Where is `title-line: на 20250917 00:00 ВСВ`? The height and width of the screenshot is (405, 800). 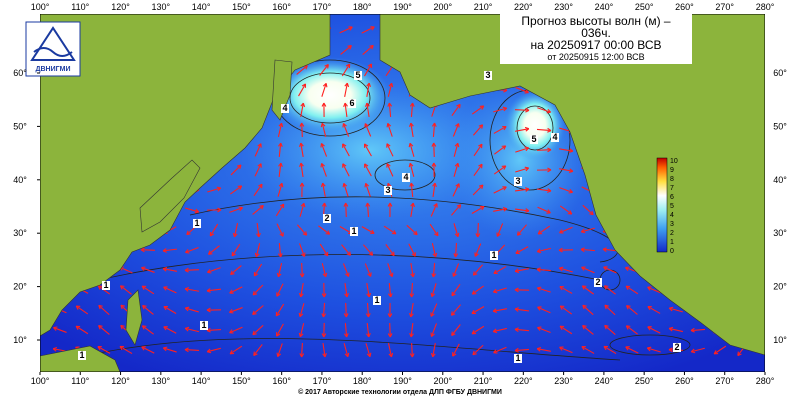 title-line: на 20250917 00:00 ВСВ is located at coordinates (596, 45).